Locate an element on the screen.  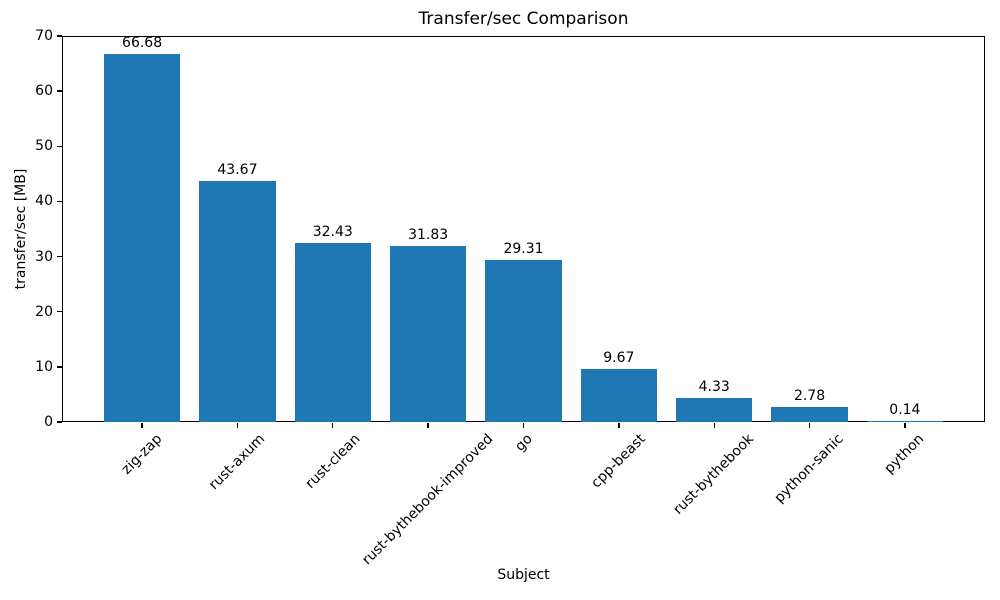
x-tick-label: zig-zap is located at coordinates (142, 454).